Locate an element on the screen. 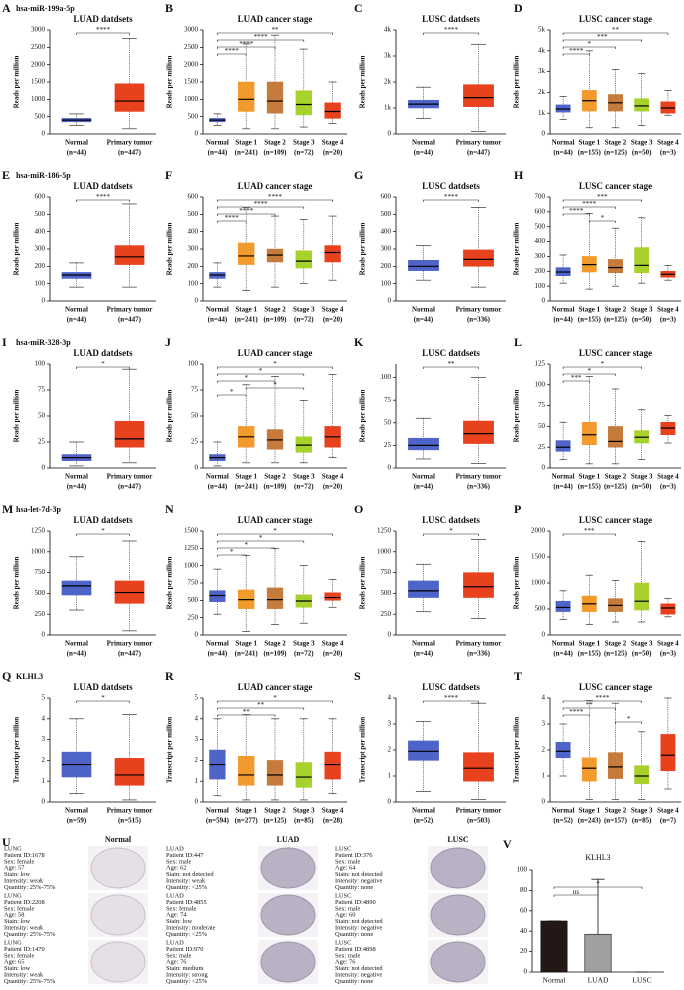  n-label: (n=72) is located at coordinates (304, 654).